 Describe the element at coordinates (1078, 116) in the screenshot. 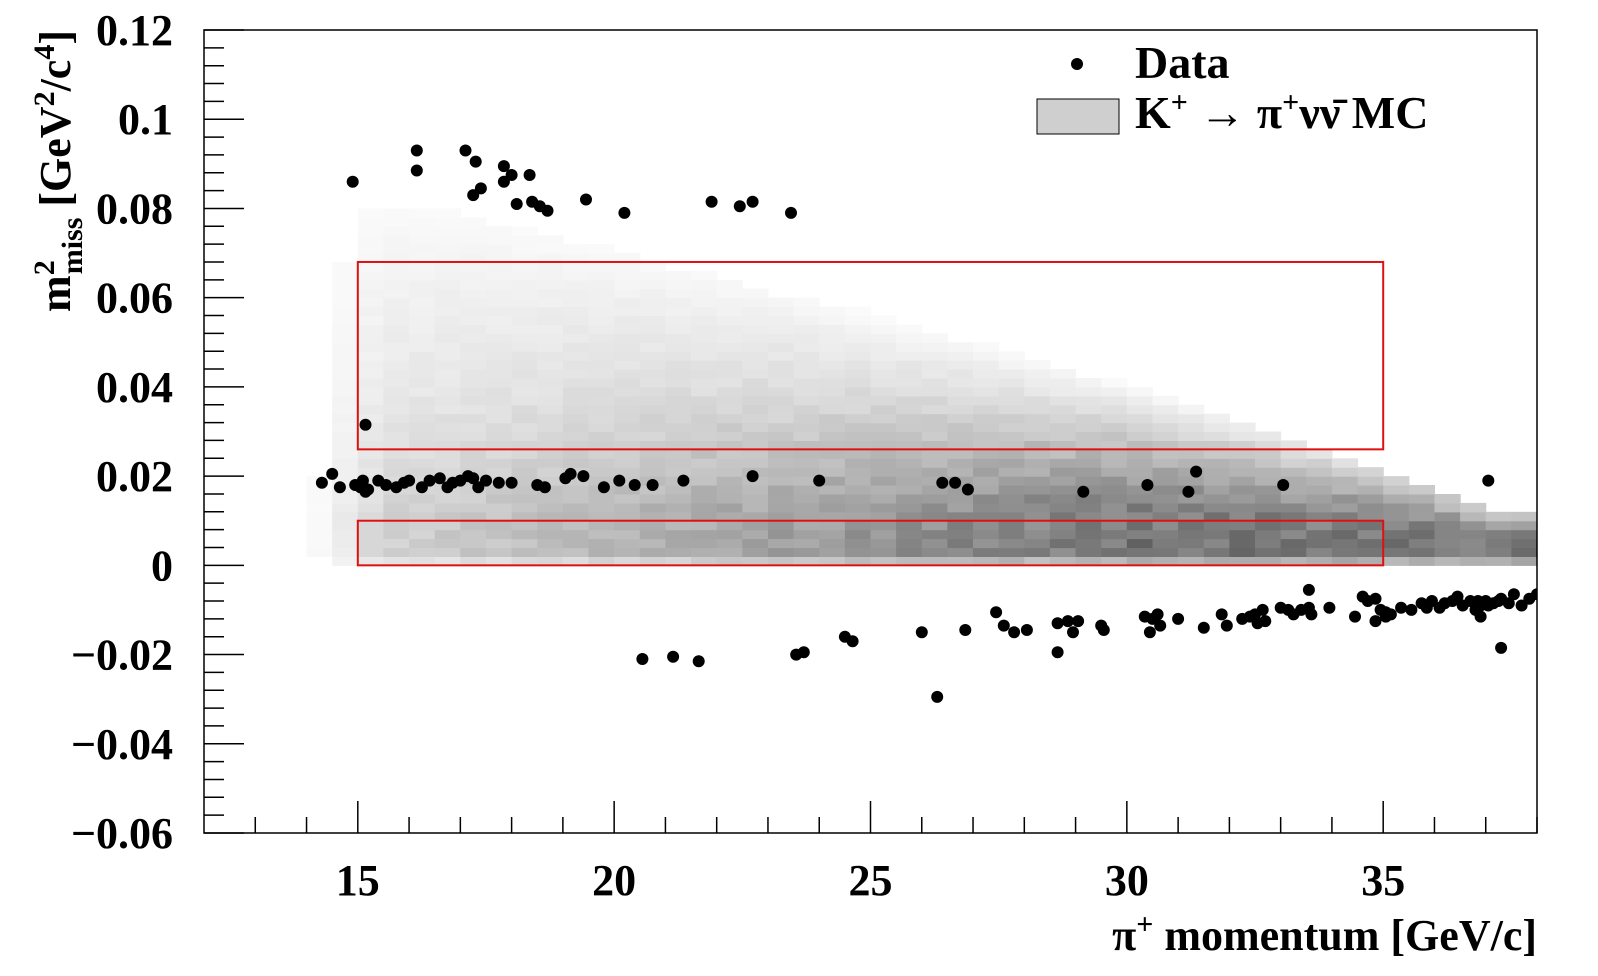

I see `legend-mc-marker` at that location.